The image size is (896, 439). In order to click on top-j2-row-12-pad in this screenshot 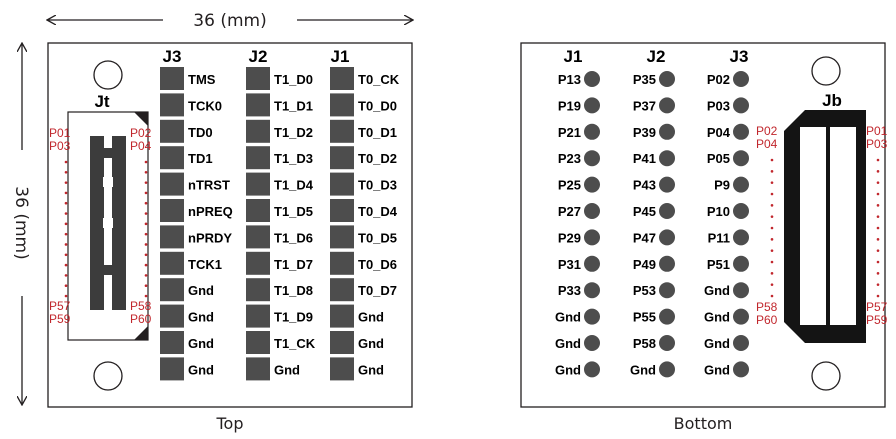, I will do `click(258, 369)`.